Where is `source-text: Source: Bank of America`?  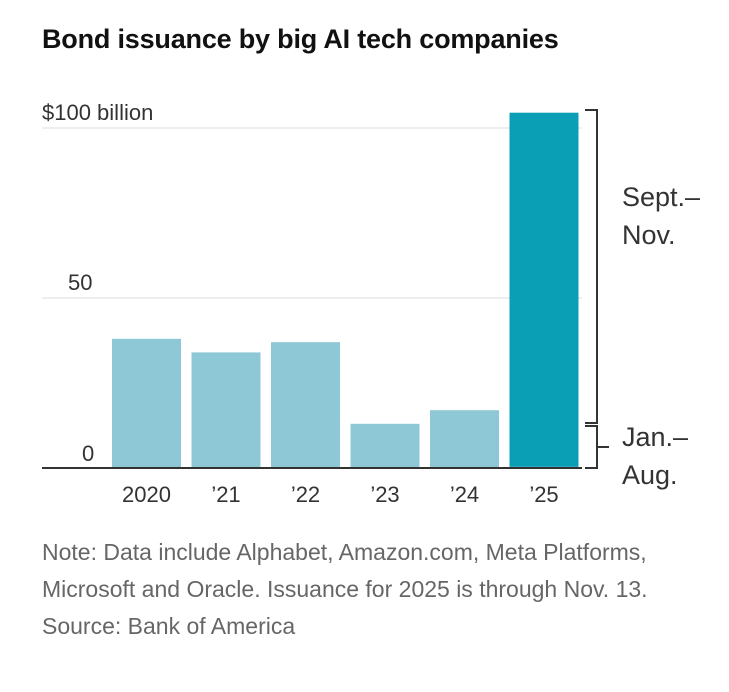 source-text: Source: Bank of America is located at coordinates (169, 626).